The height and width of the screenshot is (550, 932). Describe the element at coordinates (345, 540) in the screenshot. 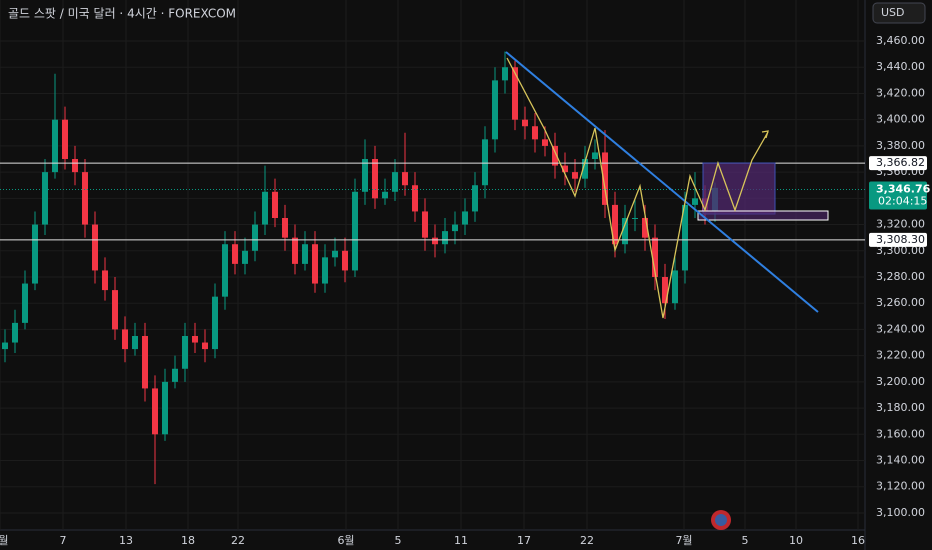

I see `x-tick-label: 6월` at that location.